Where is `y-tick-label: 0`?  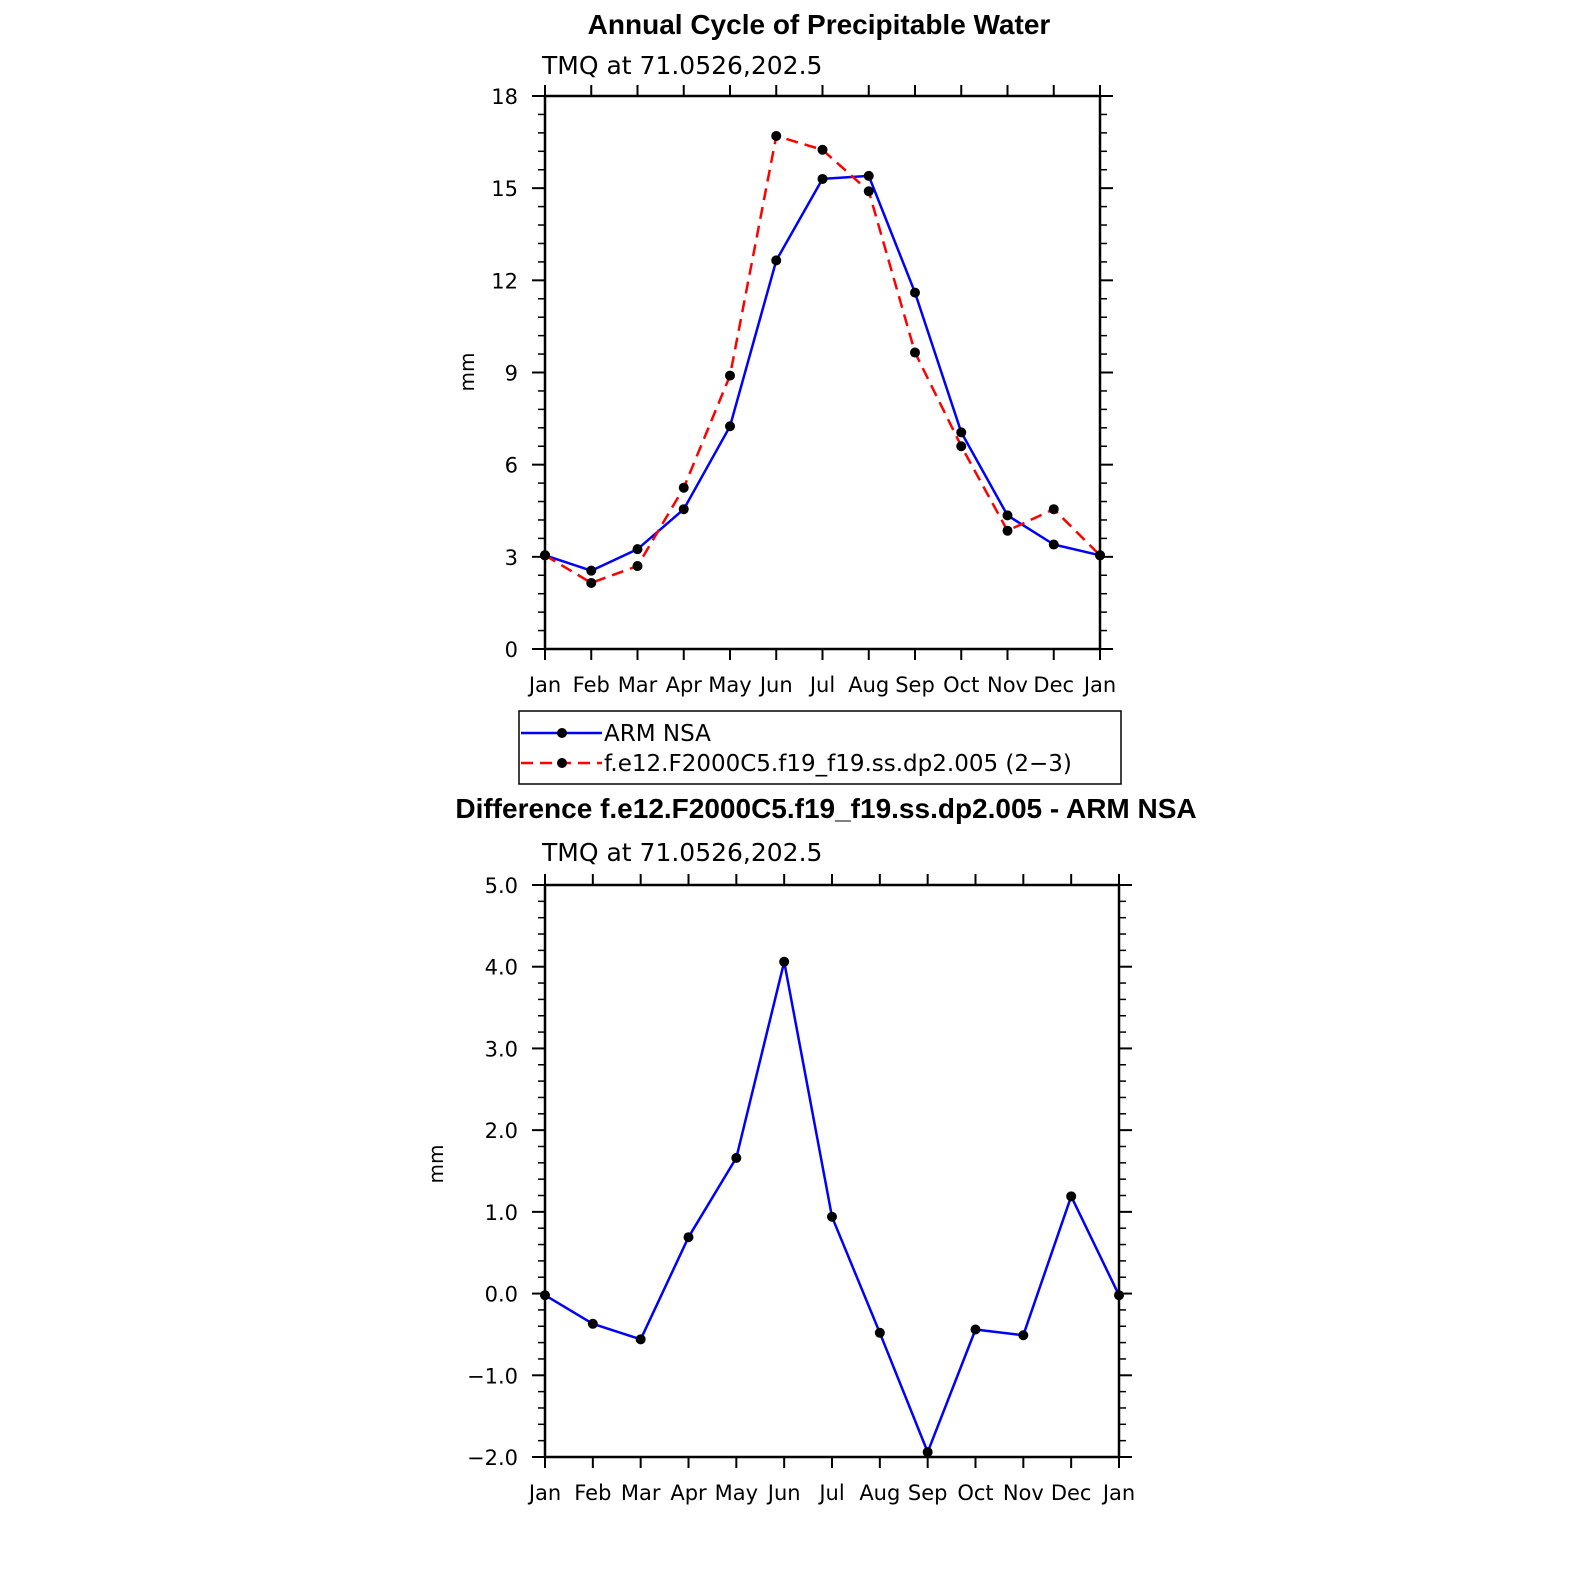
y-tick-label: 0 is located at coordinates (511, 650).